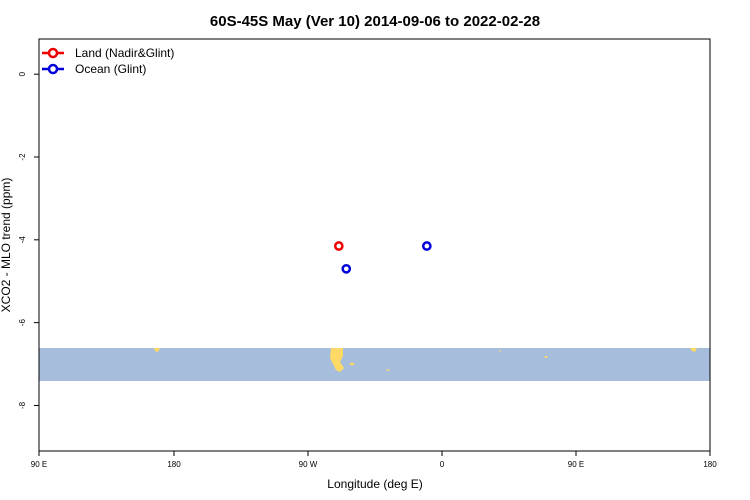  Describe the element at coordinates (124, 53) in the screenshot. I see `legend-land-label: Land (Nadir&Glint)` at that location.